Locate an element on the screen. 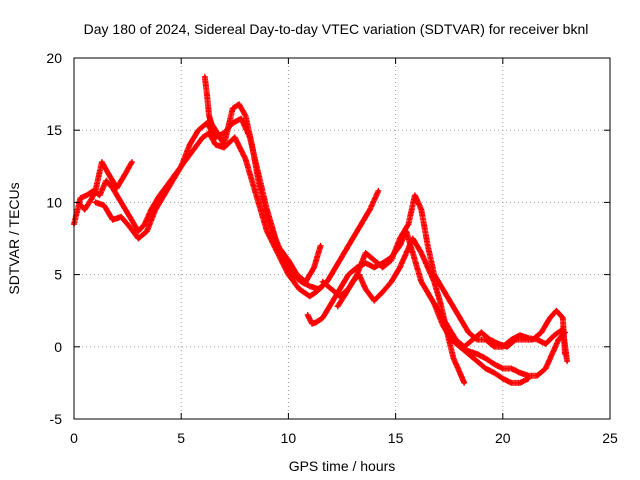 This screenshot has height=480, width=640. x-tick-label: 25 is located at coordinates (610, 438).